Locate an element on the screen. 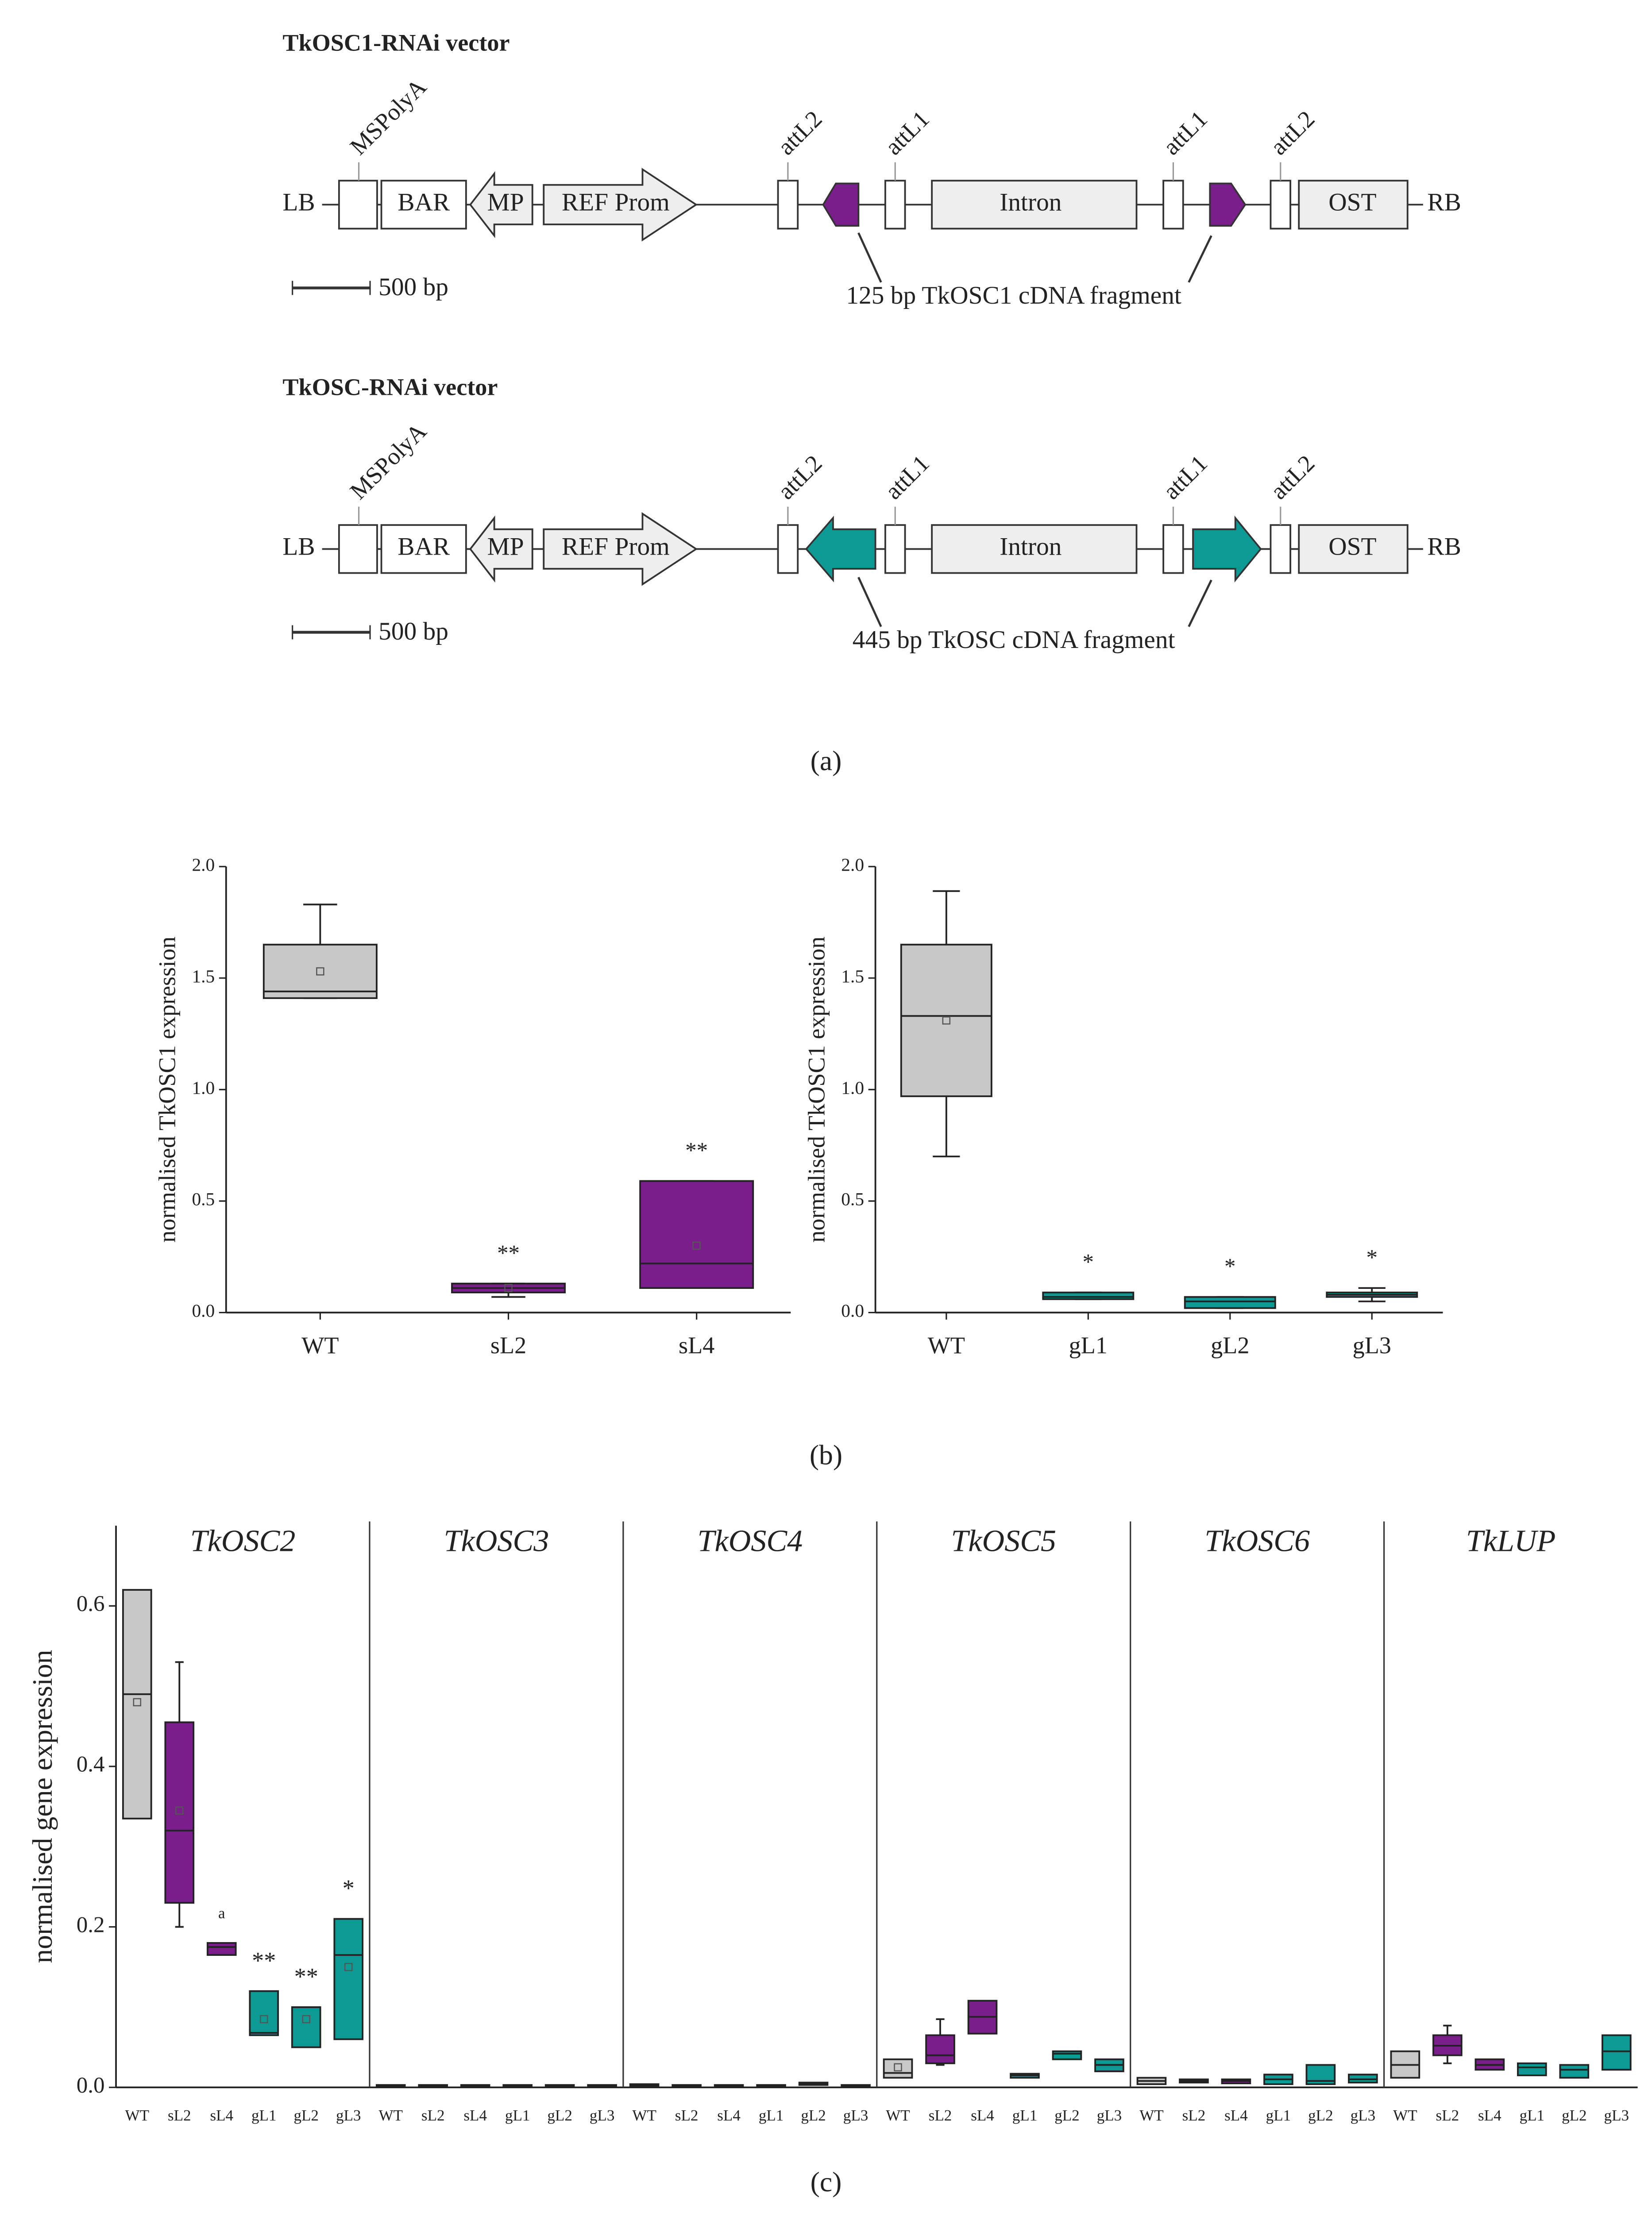 Image resolution: width=1652 pixels, height=2213 pixels. y-axis-label: normalised TkOSC1 expression is located at coordinates (167, 1089).